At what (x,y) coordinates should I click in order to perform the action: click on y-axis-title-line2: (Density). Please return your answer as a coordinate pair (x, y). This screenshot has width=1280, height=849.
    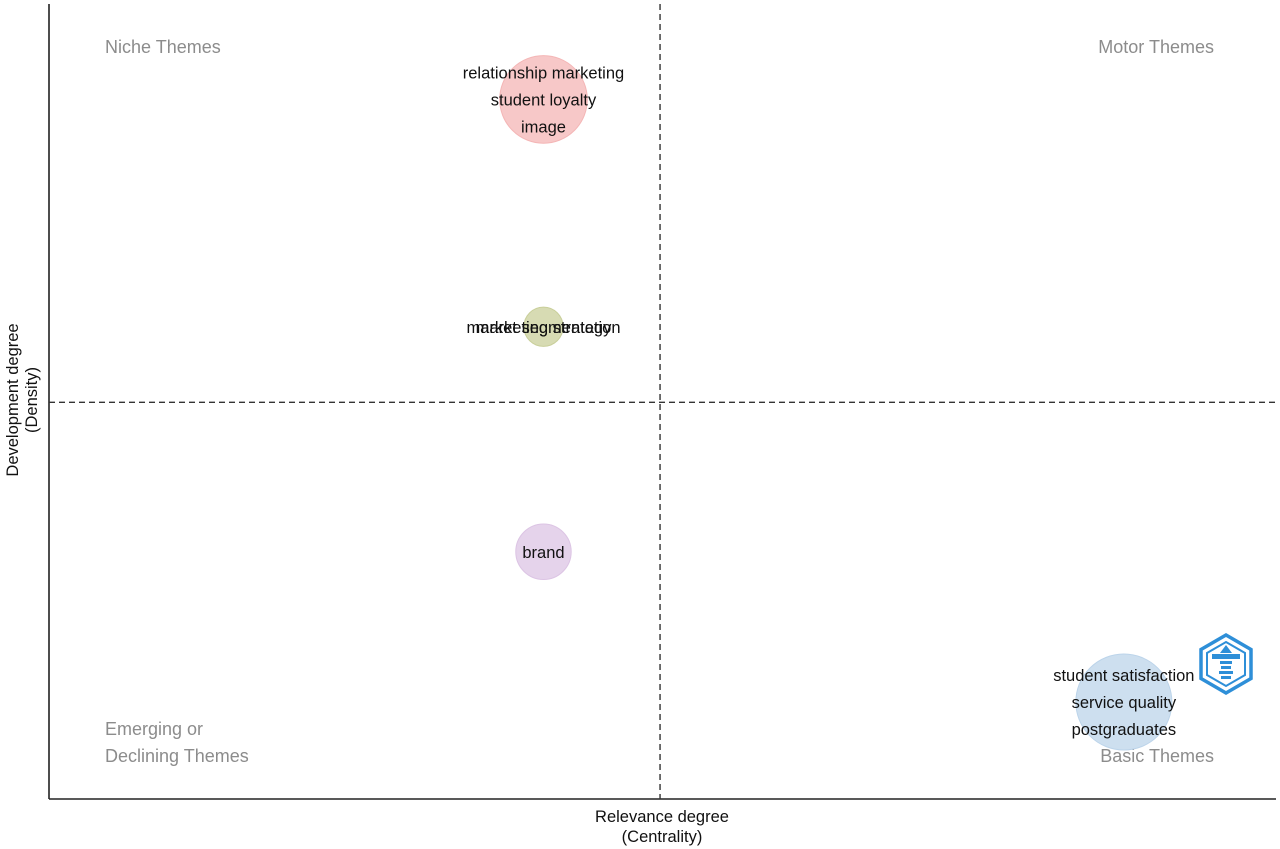
    Looking at the image, I should click on (32, 400).